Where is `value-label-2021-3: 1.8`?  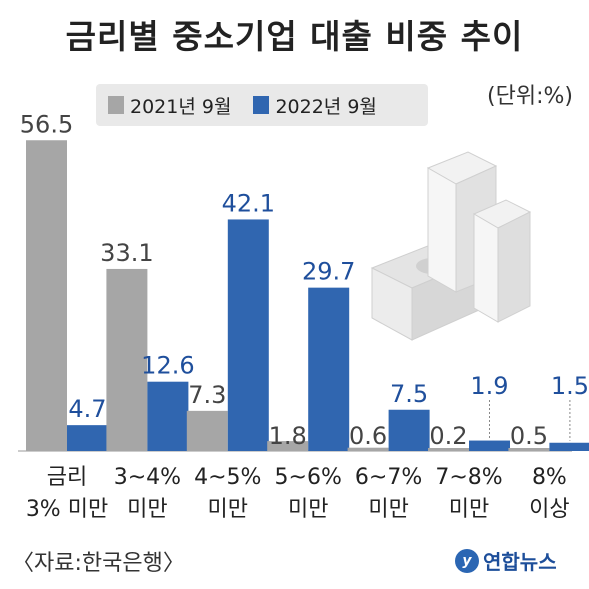
value-label-2021-3: 1.8 is located at coordinates (288, 436).